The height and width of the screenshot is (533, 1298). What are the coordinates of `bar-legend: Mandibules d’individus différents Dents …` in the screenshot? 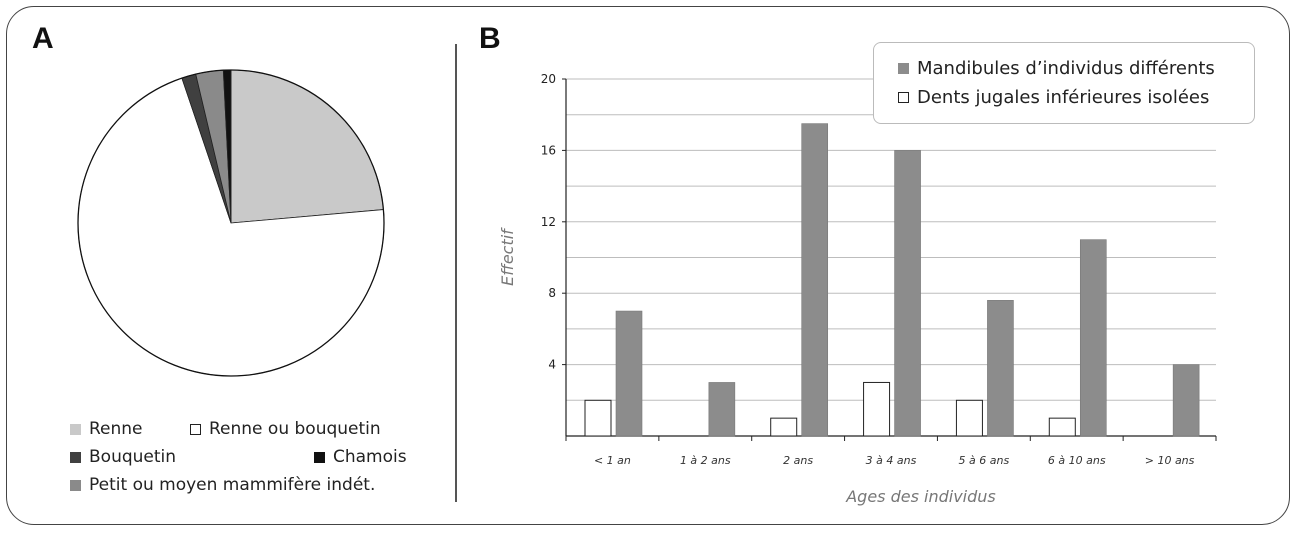 It's located at (1064, 83).